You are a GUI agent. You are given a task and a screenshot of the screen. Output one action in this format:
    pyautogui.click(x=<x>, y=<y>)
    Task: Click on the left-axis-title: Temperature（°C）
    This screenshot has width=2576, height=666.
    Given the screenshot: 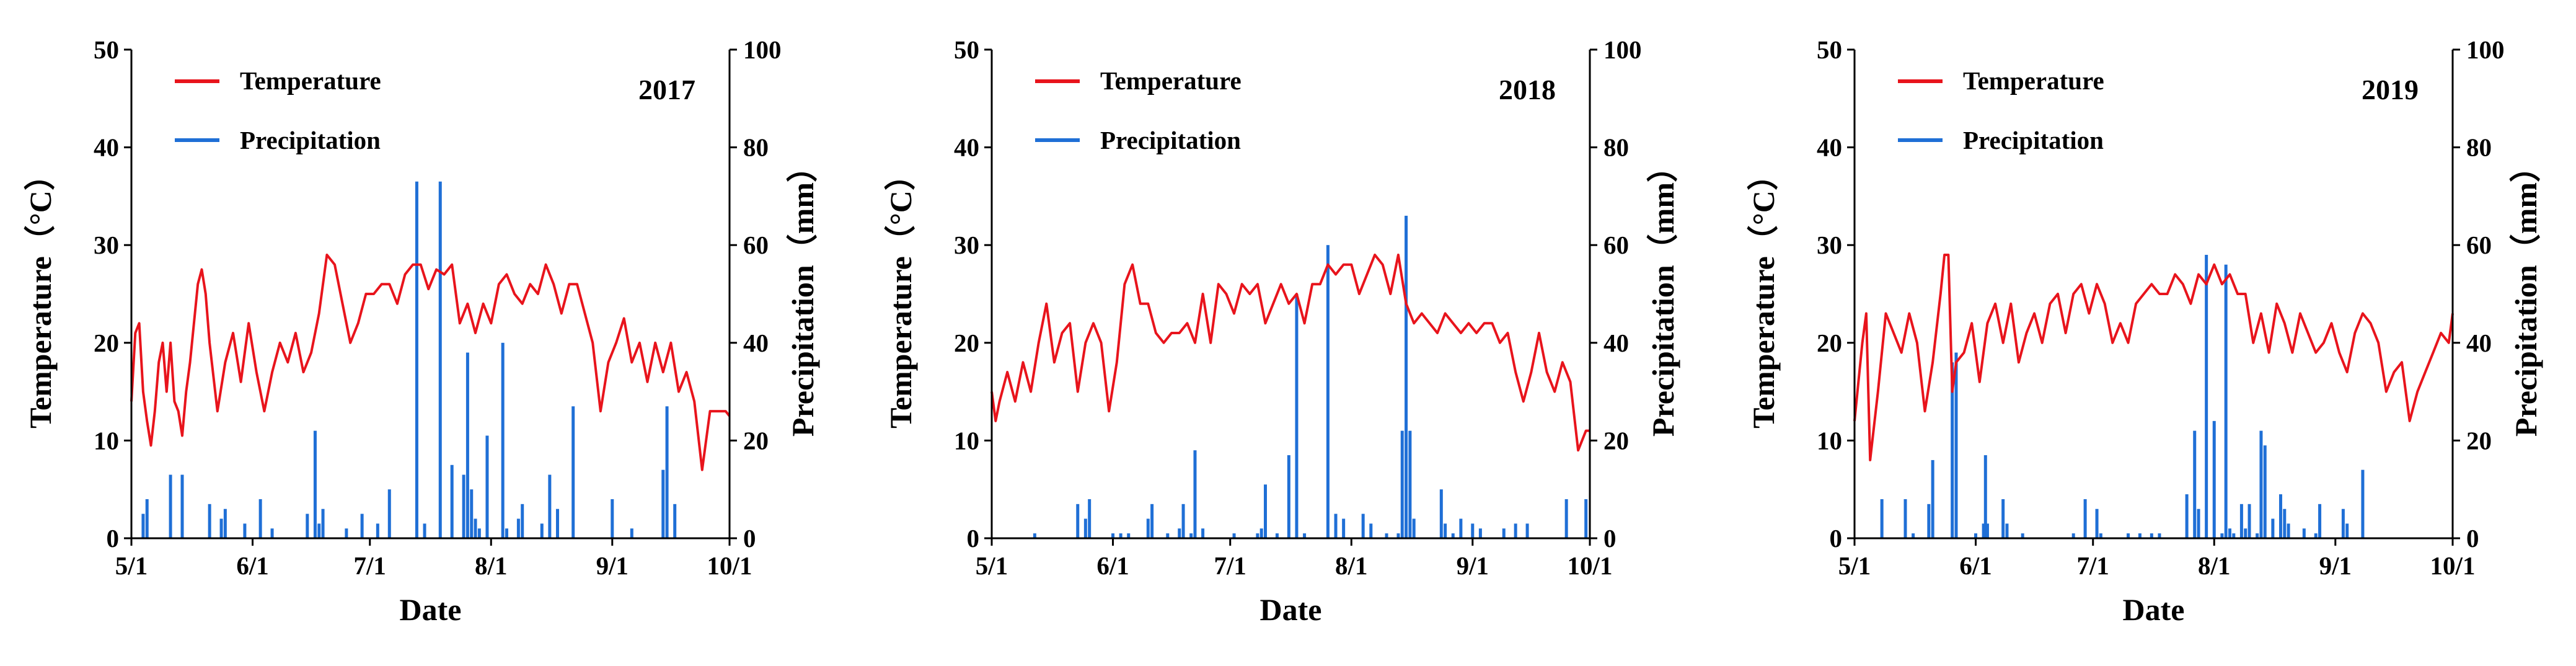 What is the action you would take?
    pyautogui.click(x=900, y=293)
    